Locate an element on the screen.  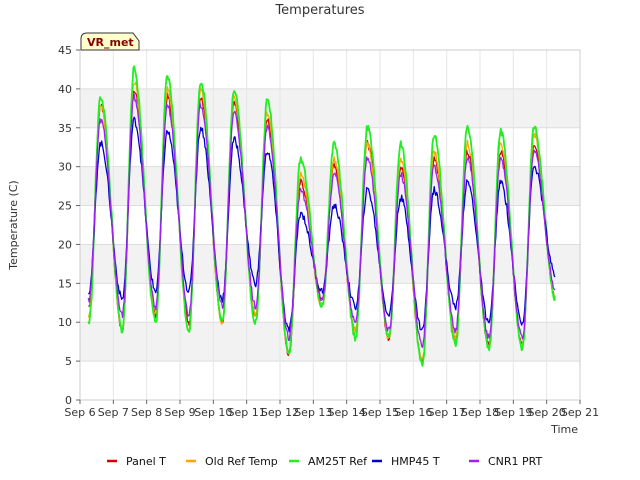
x-tick-label: Sep 21 is located at coordinates (580, 412).